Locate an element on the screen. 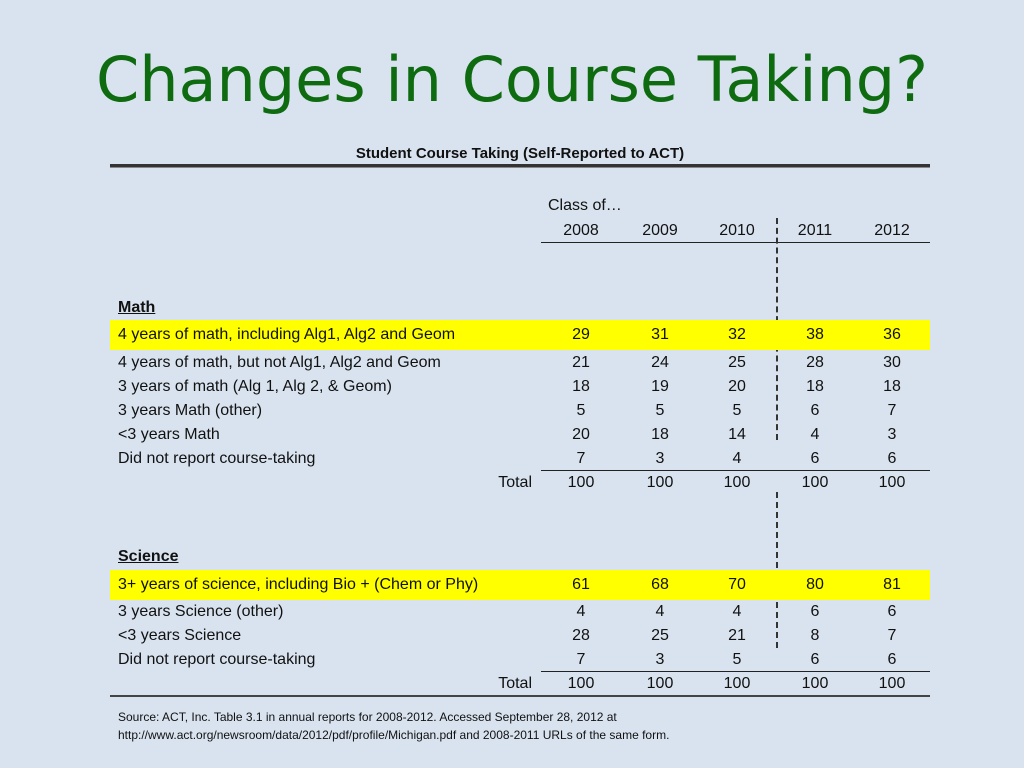 The height and width of the screenshot is (768, 1024). science-heading: Science is located at coordinates (148, 556).